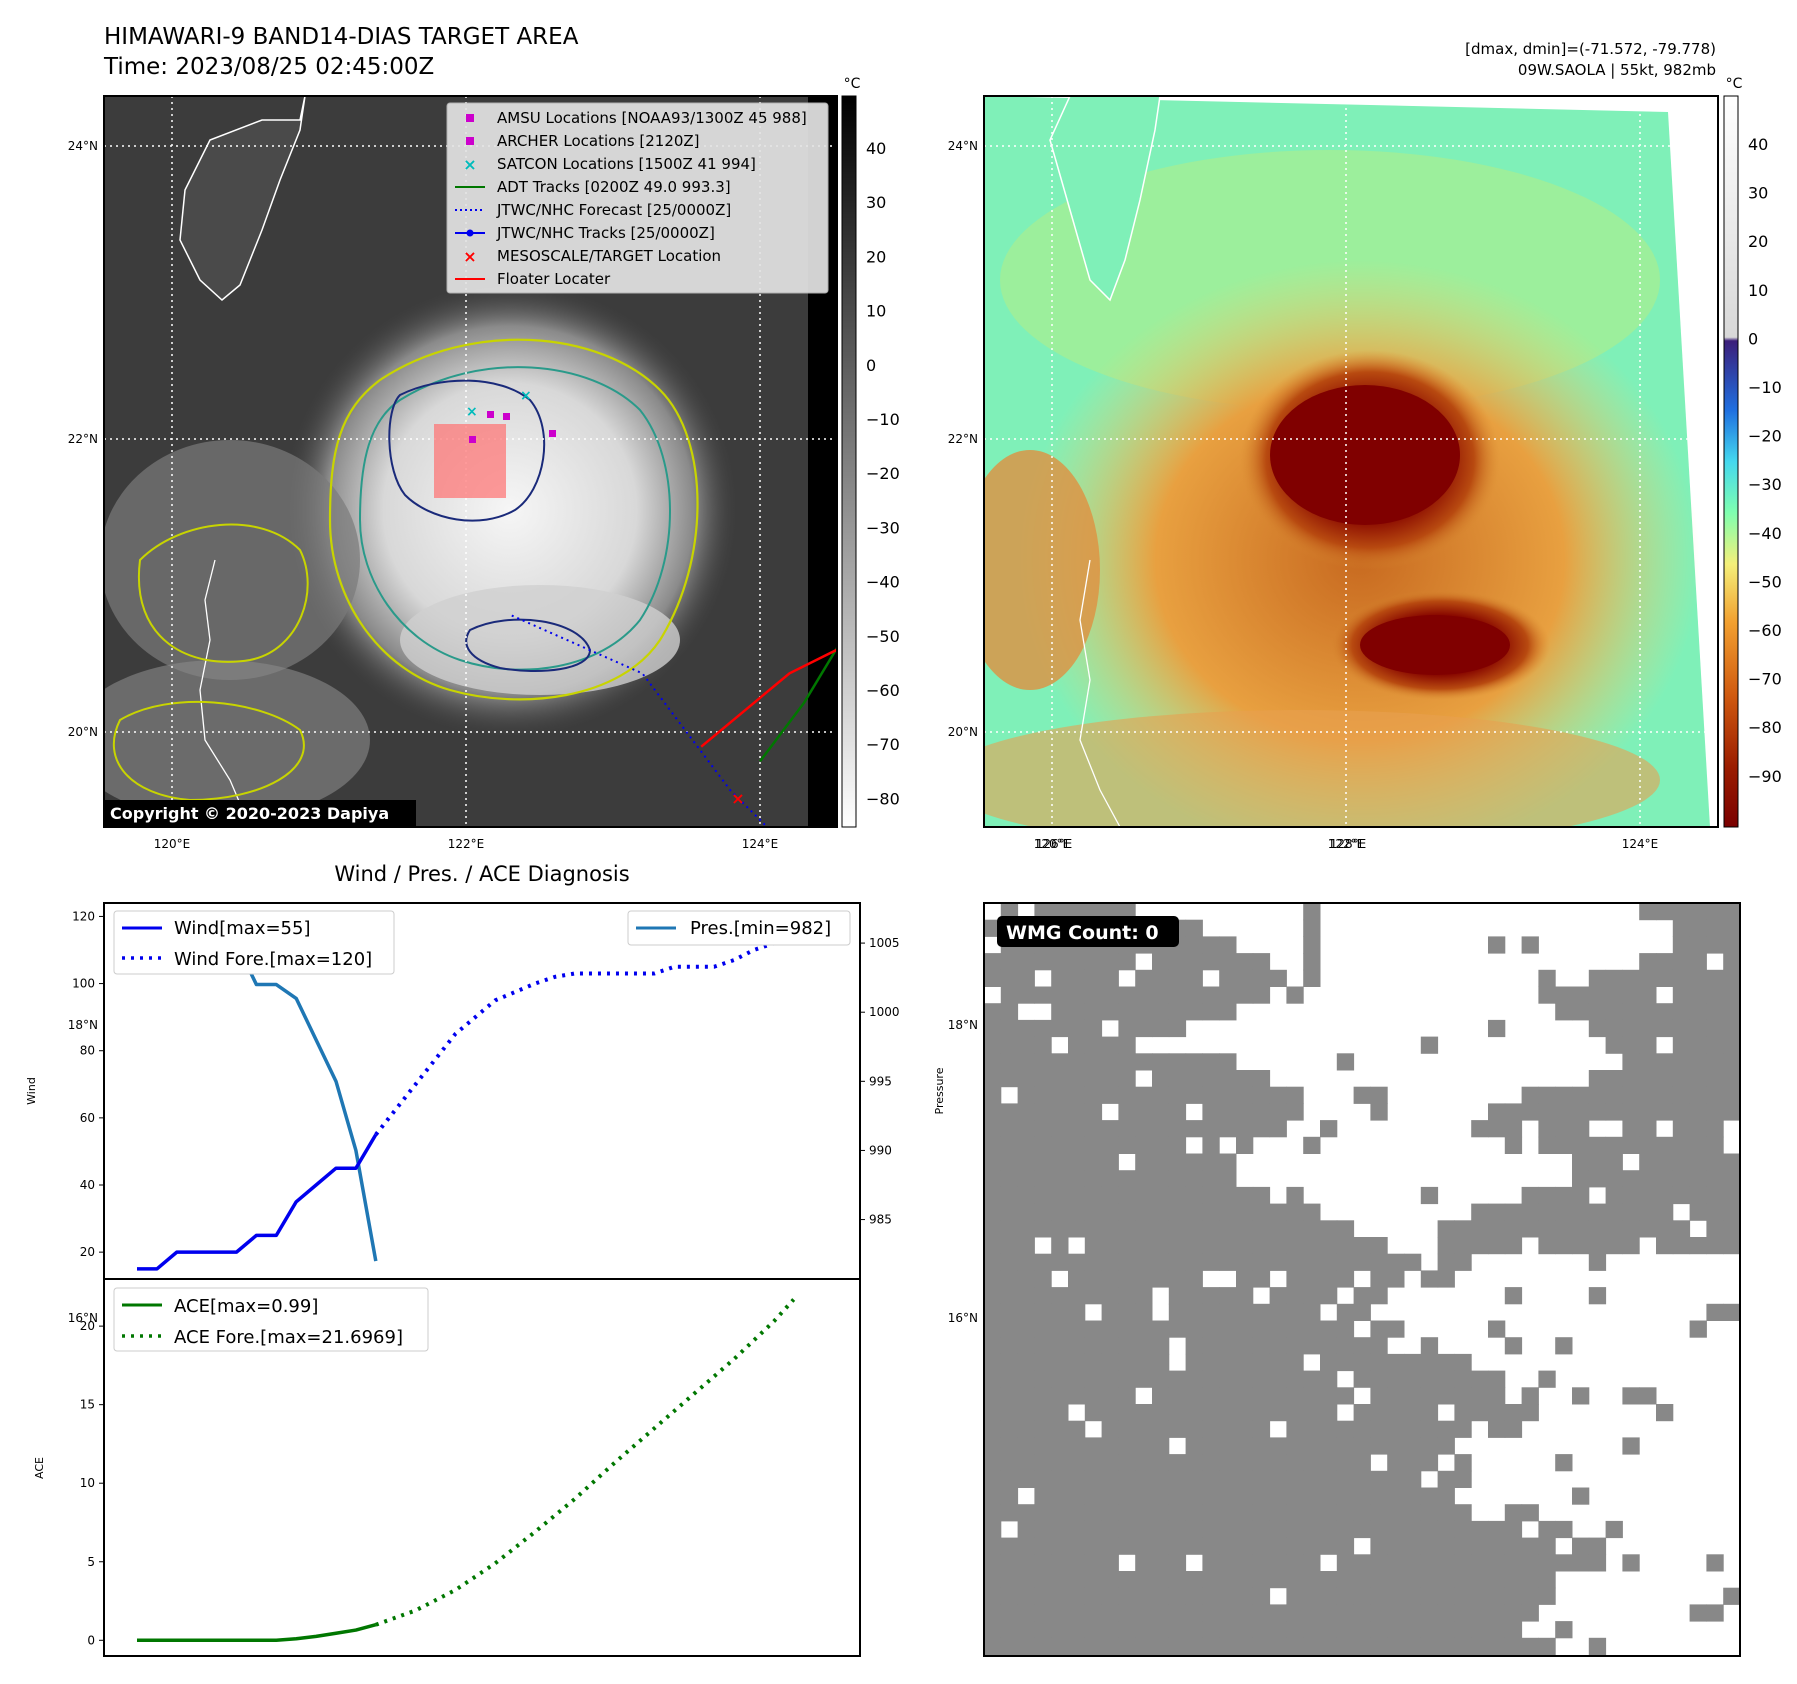  I want to click on pressure-legend: Pres.[min=982], so click(739, 928).